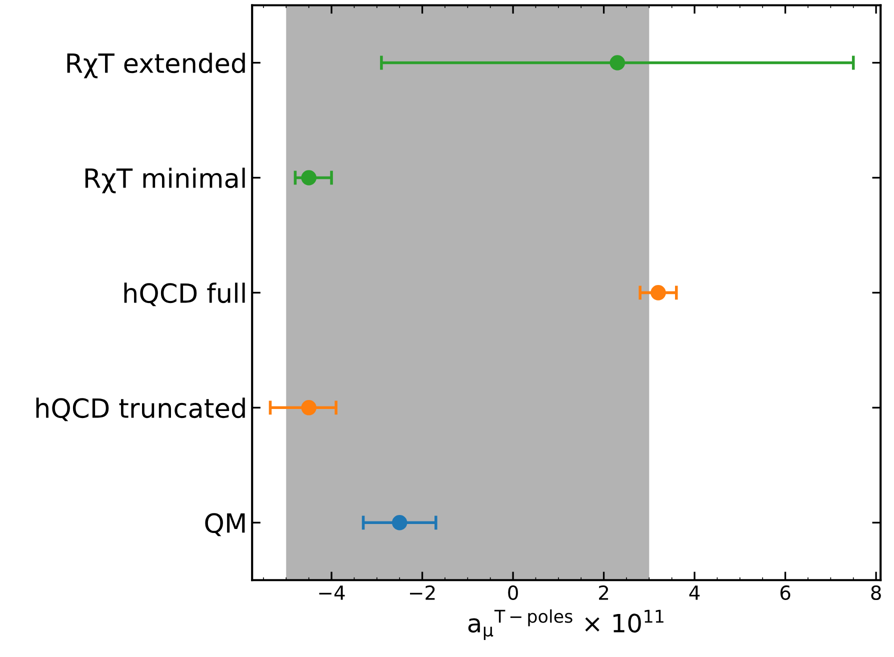 The image size is (894, 657). Describe the element at coordinates (165, 181) in the screenshot. I see `y-tick-label: RχT minimal` at that location.